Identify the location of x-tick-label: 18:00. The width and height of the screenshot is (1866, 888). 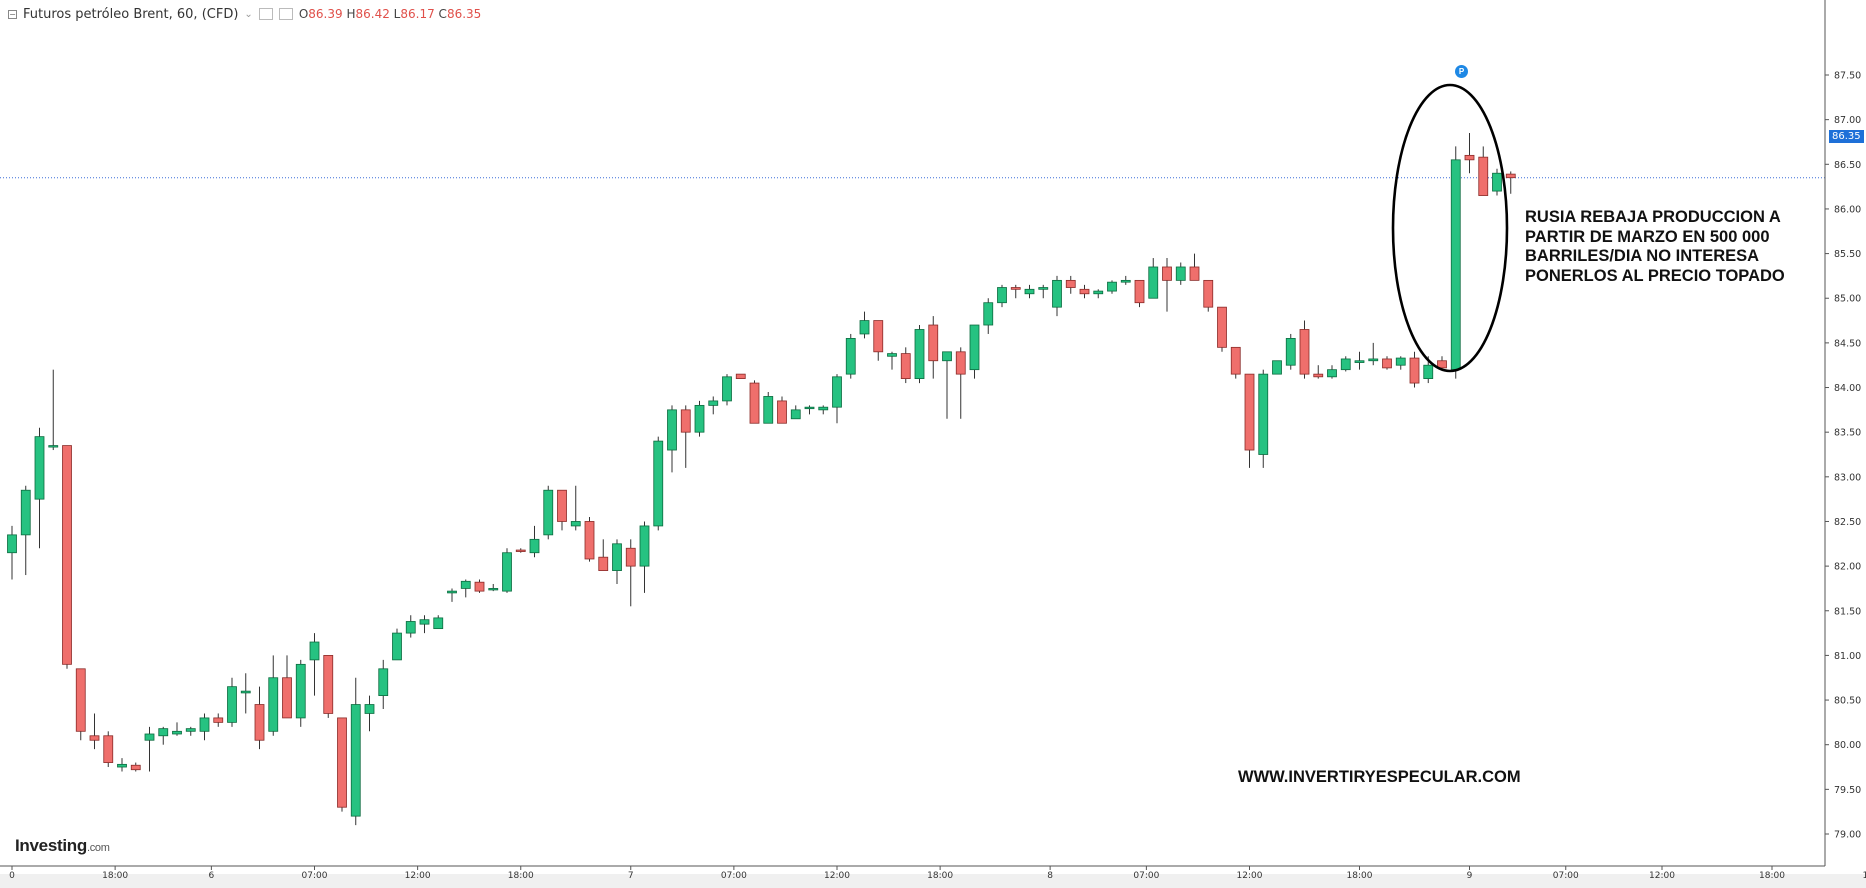
(1772, 876).